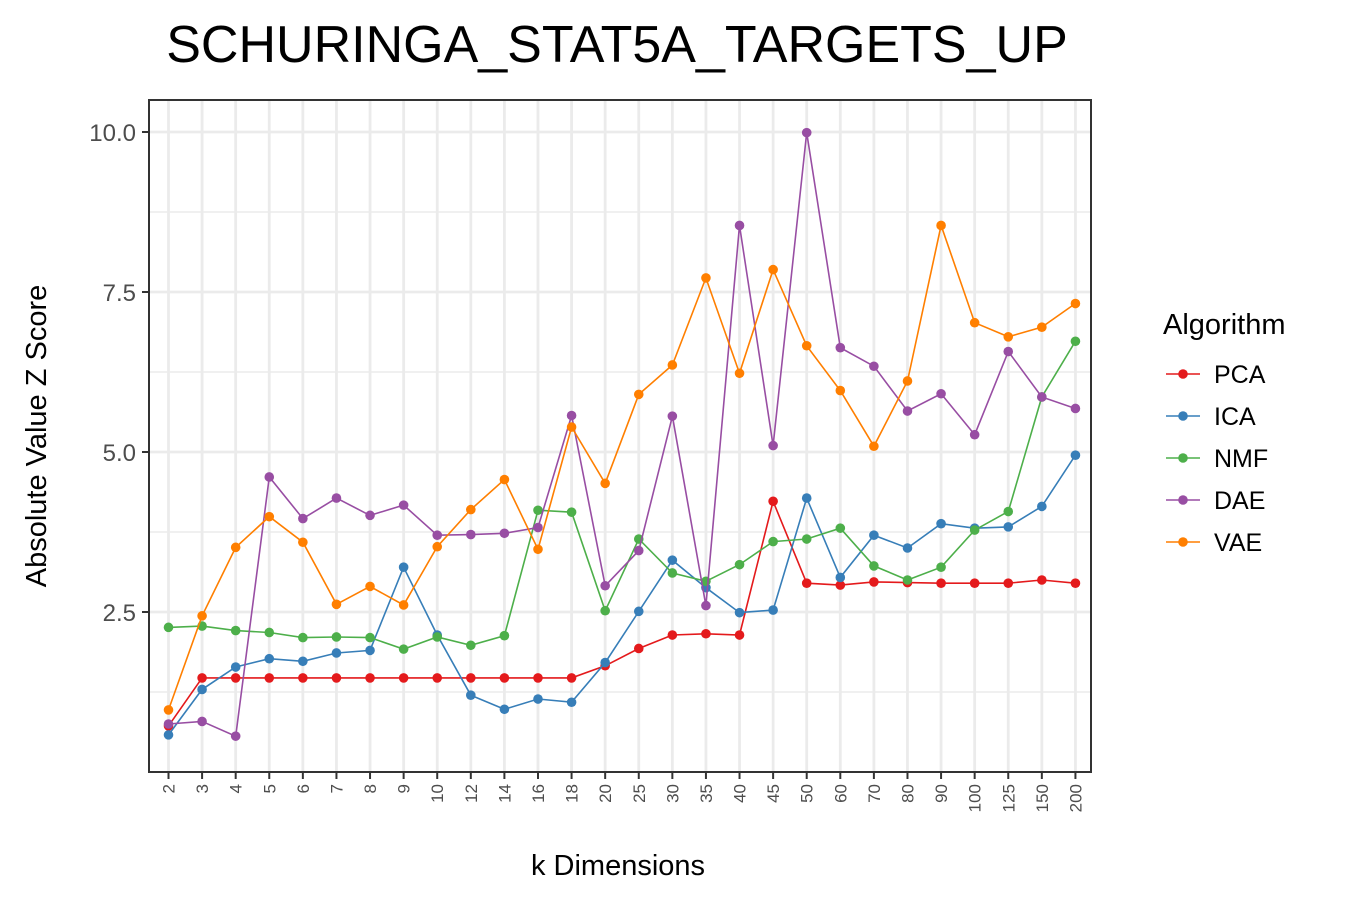 Image resolution: width=1350 pixels, height=905 pixels. I want to click on x-tick-label: 100, so click(975, 798).